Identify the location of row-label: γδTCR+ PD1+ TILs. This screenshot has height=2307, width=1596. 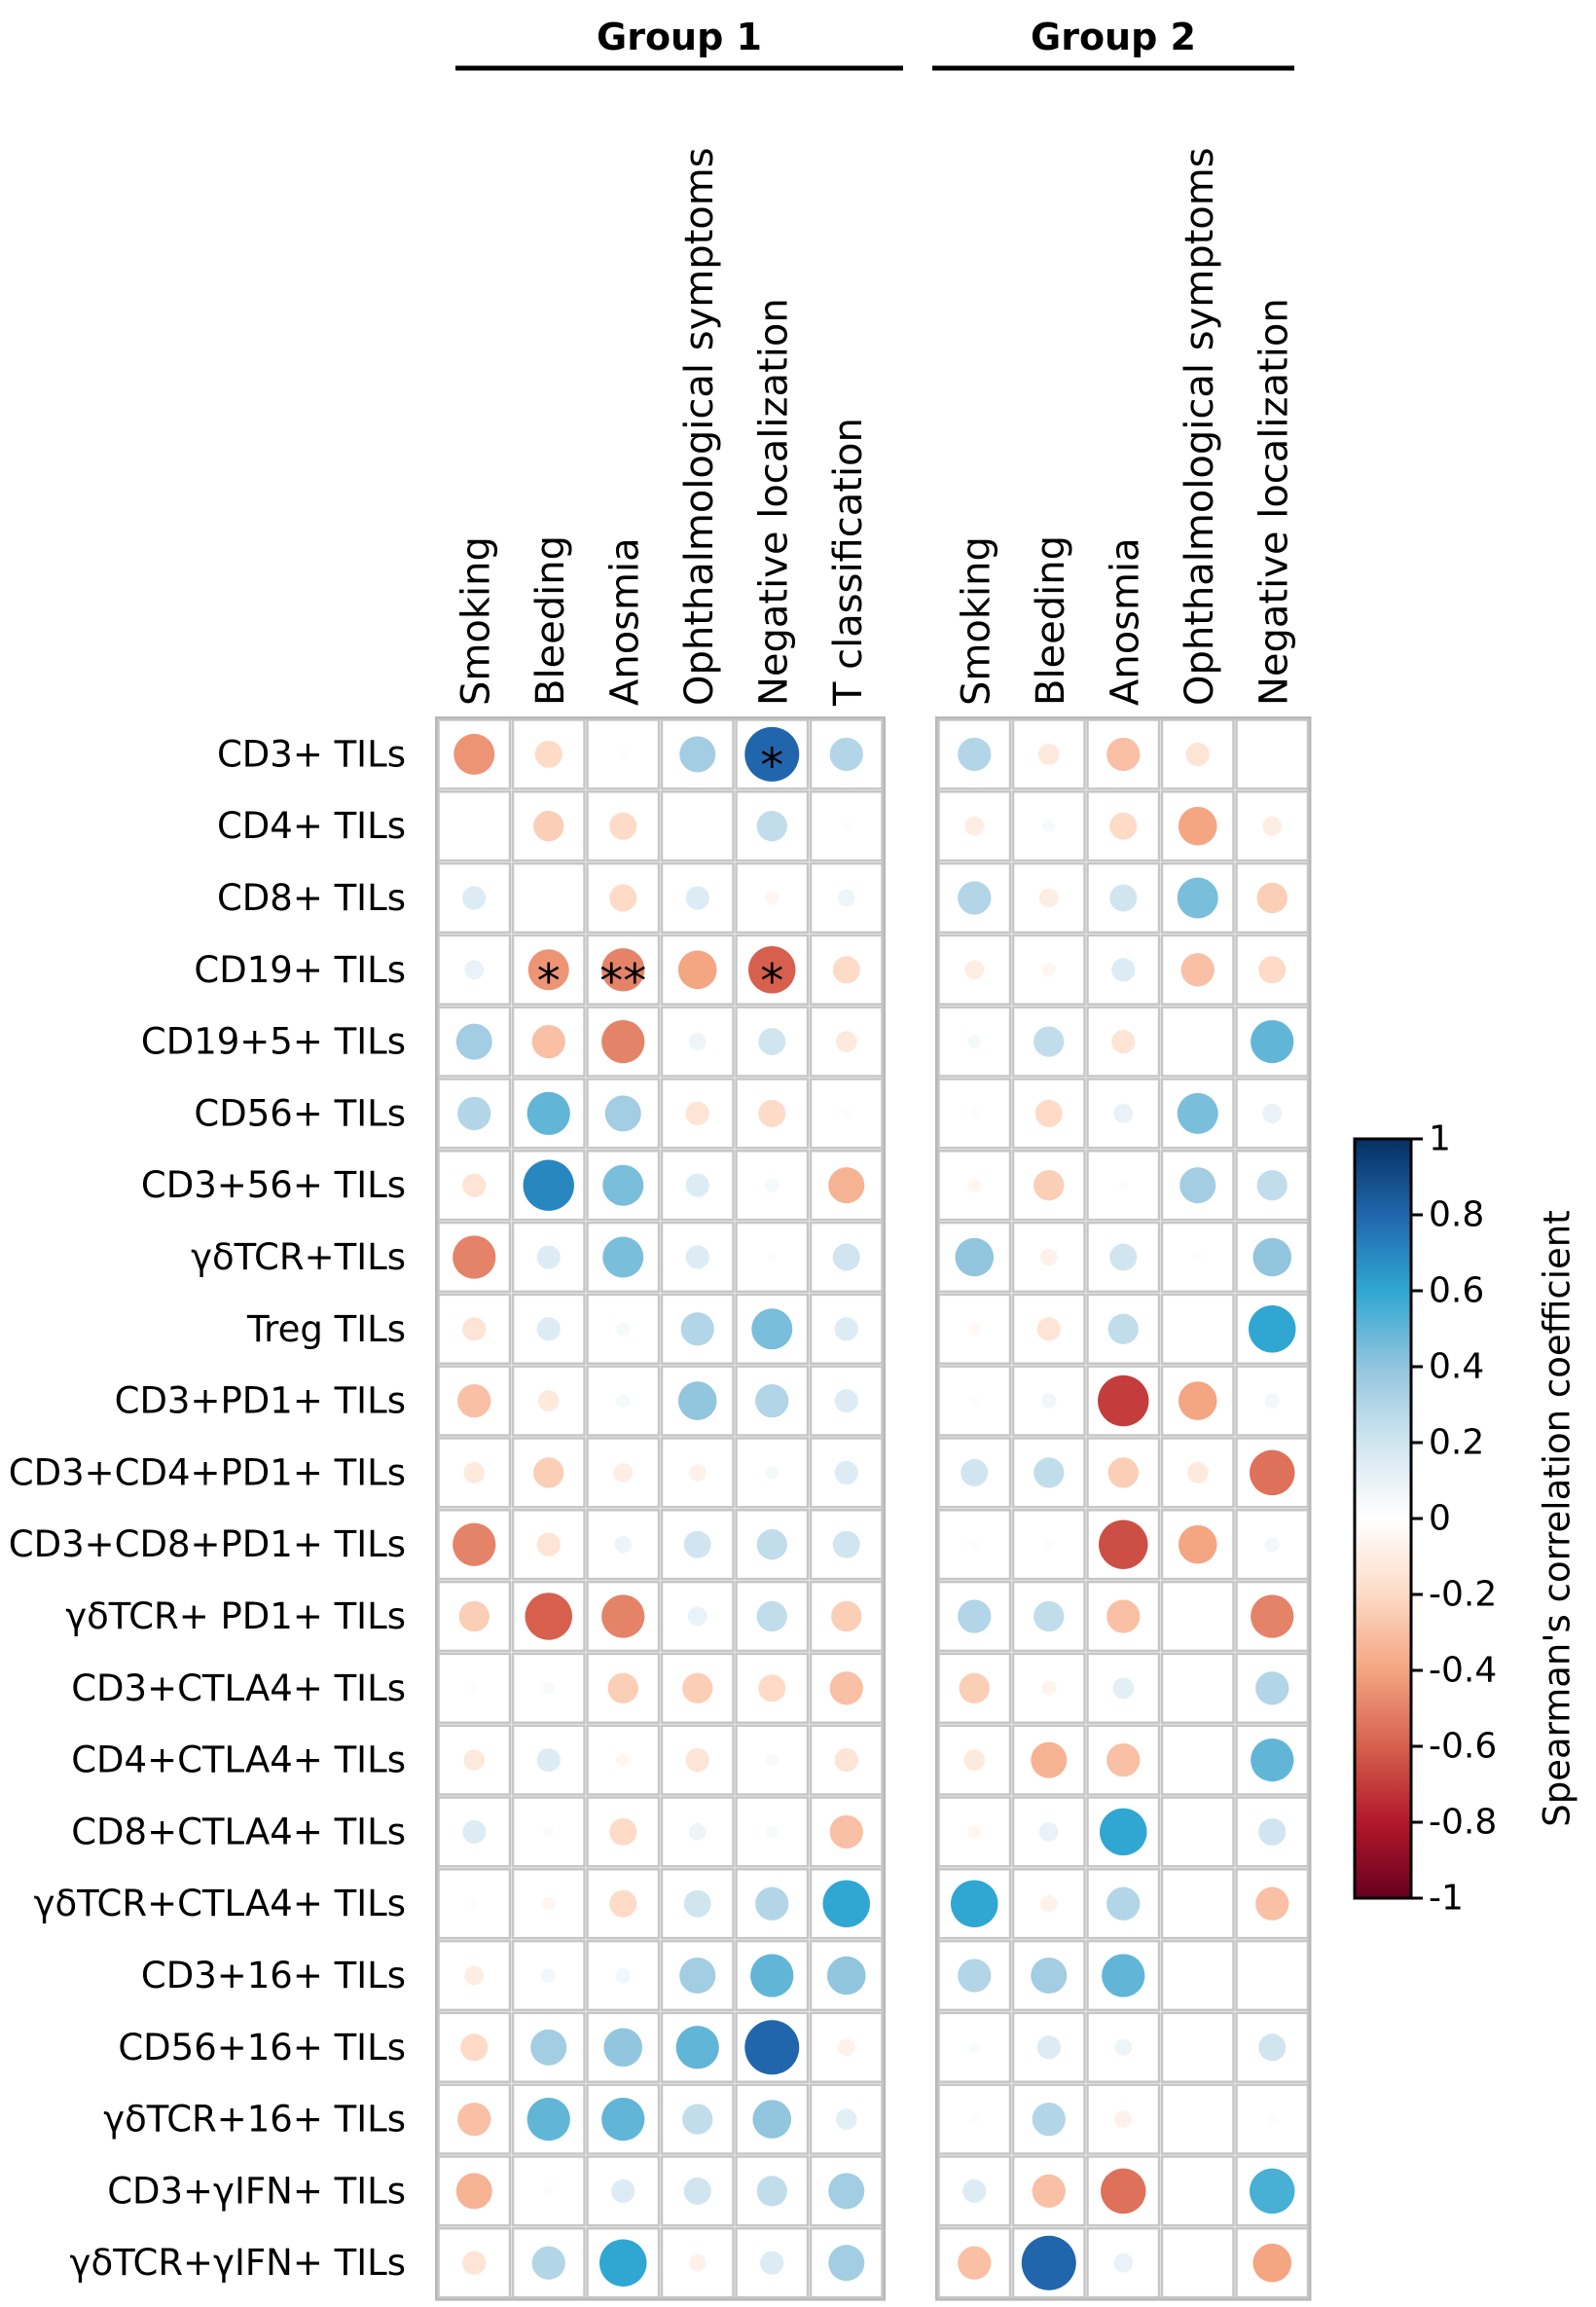
(236, 1616).